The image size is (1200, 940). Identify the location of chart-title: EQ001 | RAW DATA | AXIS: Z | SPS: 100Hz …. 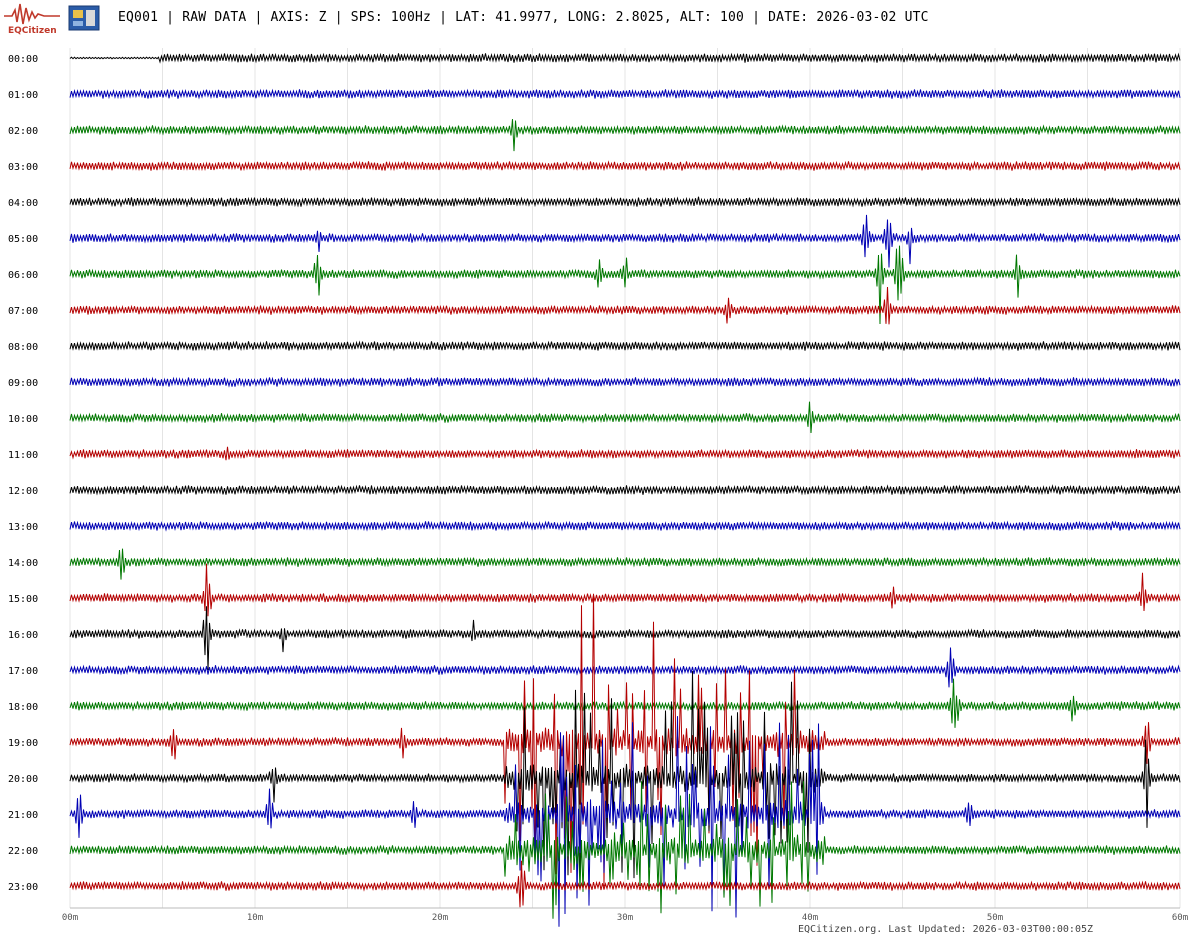
(523, 17).